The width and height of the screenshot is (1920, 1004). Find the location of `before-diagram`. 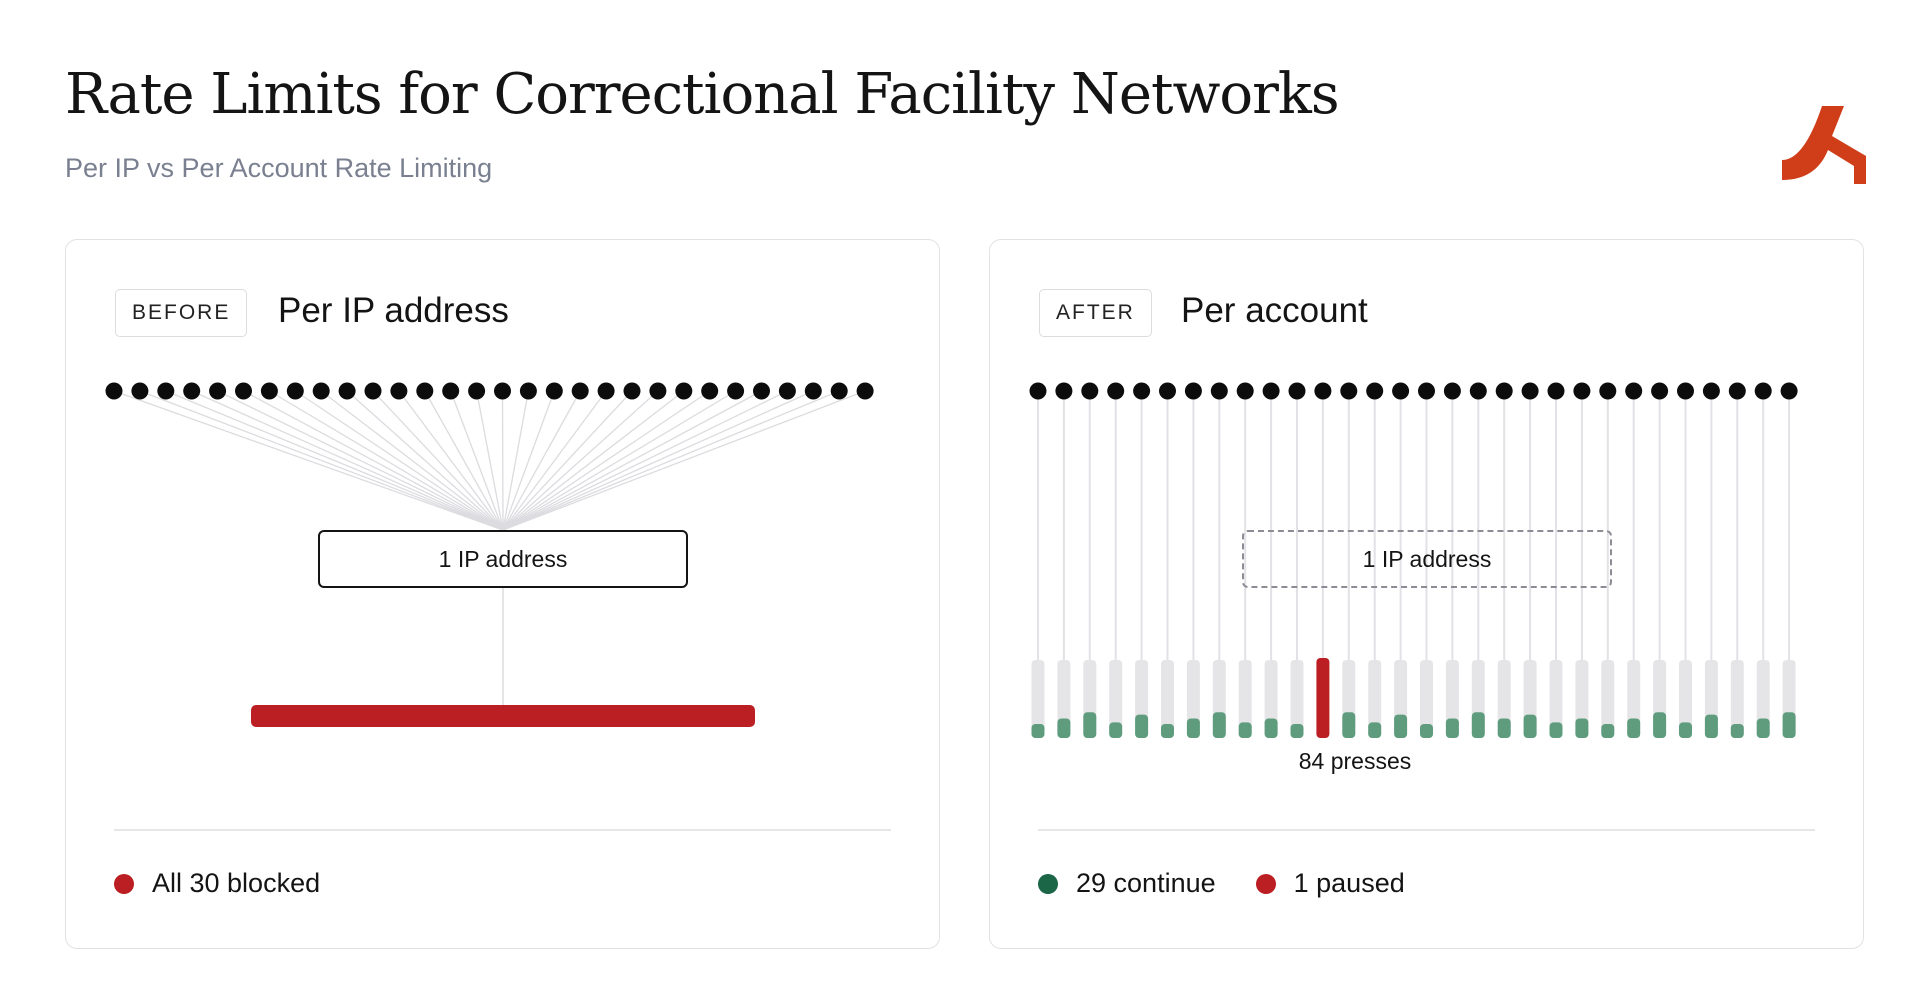

before-diagram is located at coordinates (489, 554).